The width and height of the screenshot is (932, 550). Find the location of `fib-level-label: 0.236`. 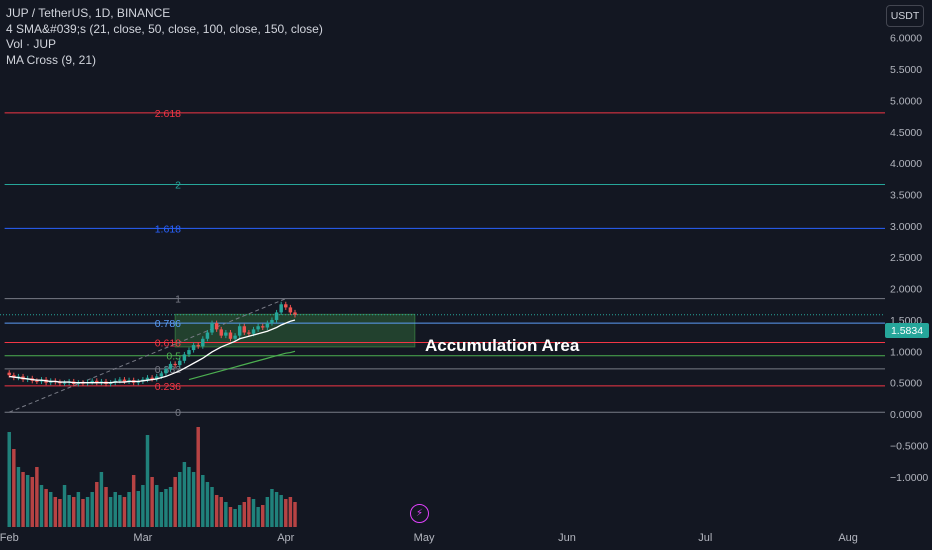

fib-level-label: 0.236 is located at coordinates (168, 387).